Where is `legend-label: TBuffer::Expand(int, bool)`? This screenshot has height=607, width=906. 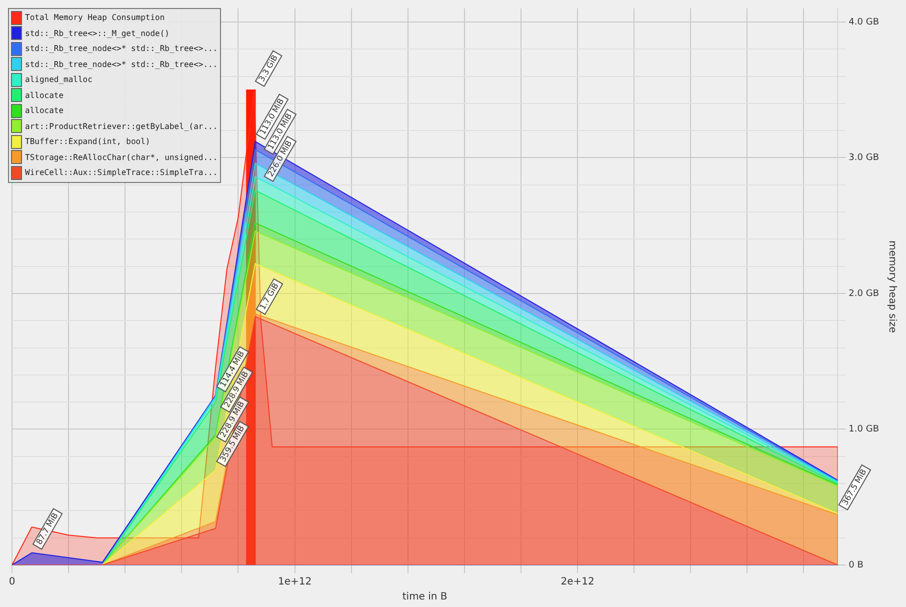 legend-label: TBuffer::Expand(int, bool) is located at coordinates (88, 141).